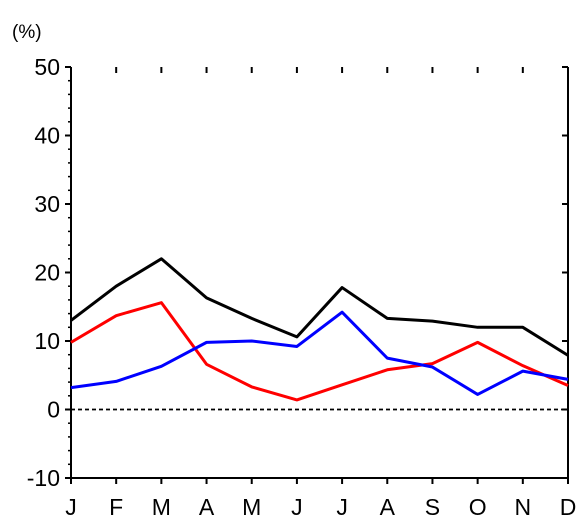  I want to click on y-tick-label: 0, so click(53, 410).